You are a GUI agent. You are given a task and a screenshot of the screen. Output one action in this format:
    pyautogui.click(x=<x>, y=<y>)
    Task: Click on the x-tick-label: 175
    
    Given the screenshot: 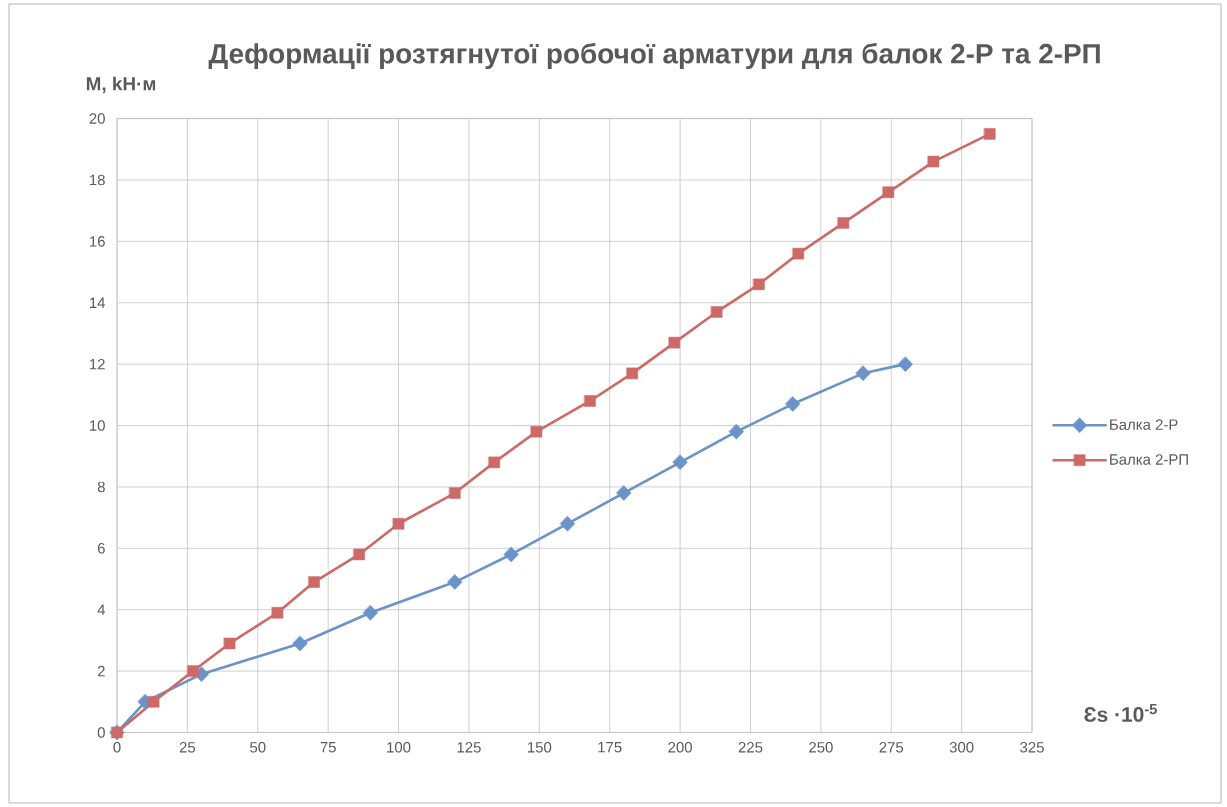 What is the action you would take?
    pyautogui.click(x=610, y=747)
    